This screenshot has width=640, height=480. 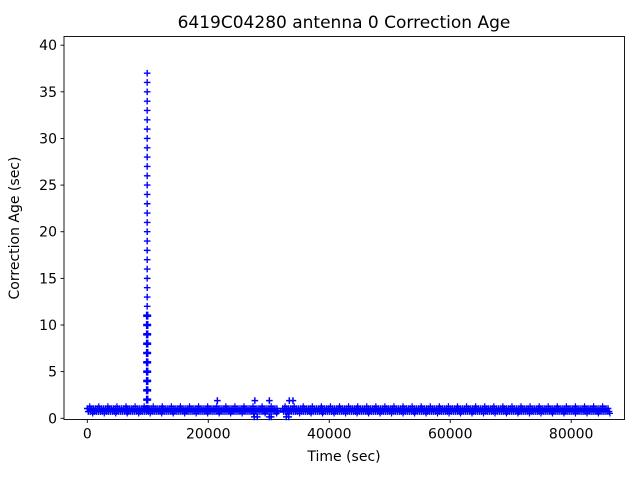 What do you see at coordinates (338, 431) in the screenshot?
I see `x-axis-ticks: 0 20000 40000 60000 80000` at bounding box center [338, 431].